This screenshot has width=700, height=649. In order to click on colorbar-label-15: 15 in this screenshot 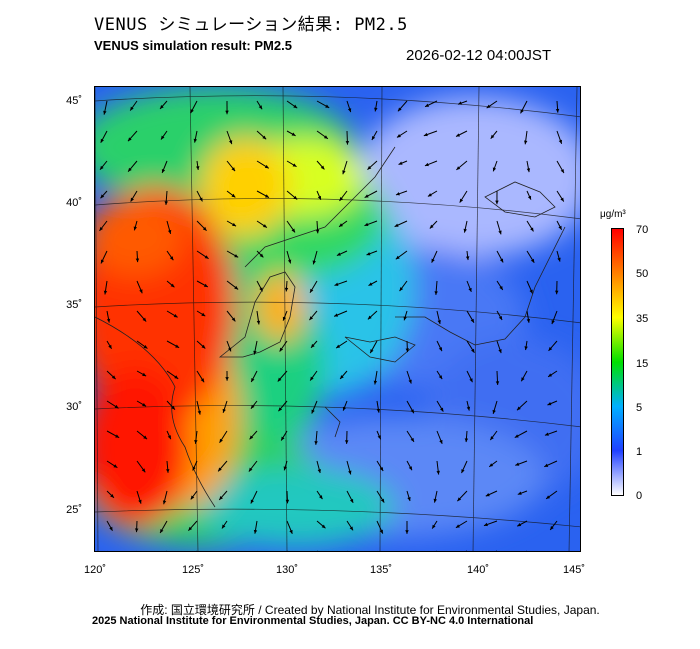, I will do `click(642, 364)`.